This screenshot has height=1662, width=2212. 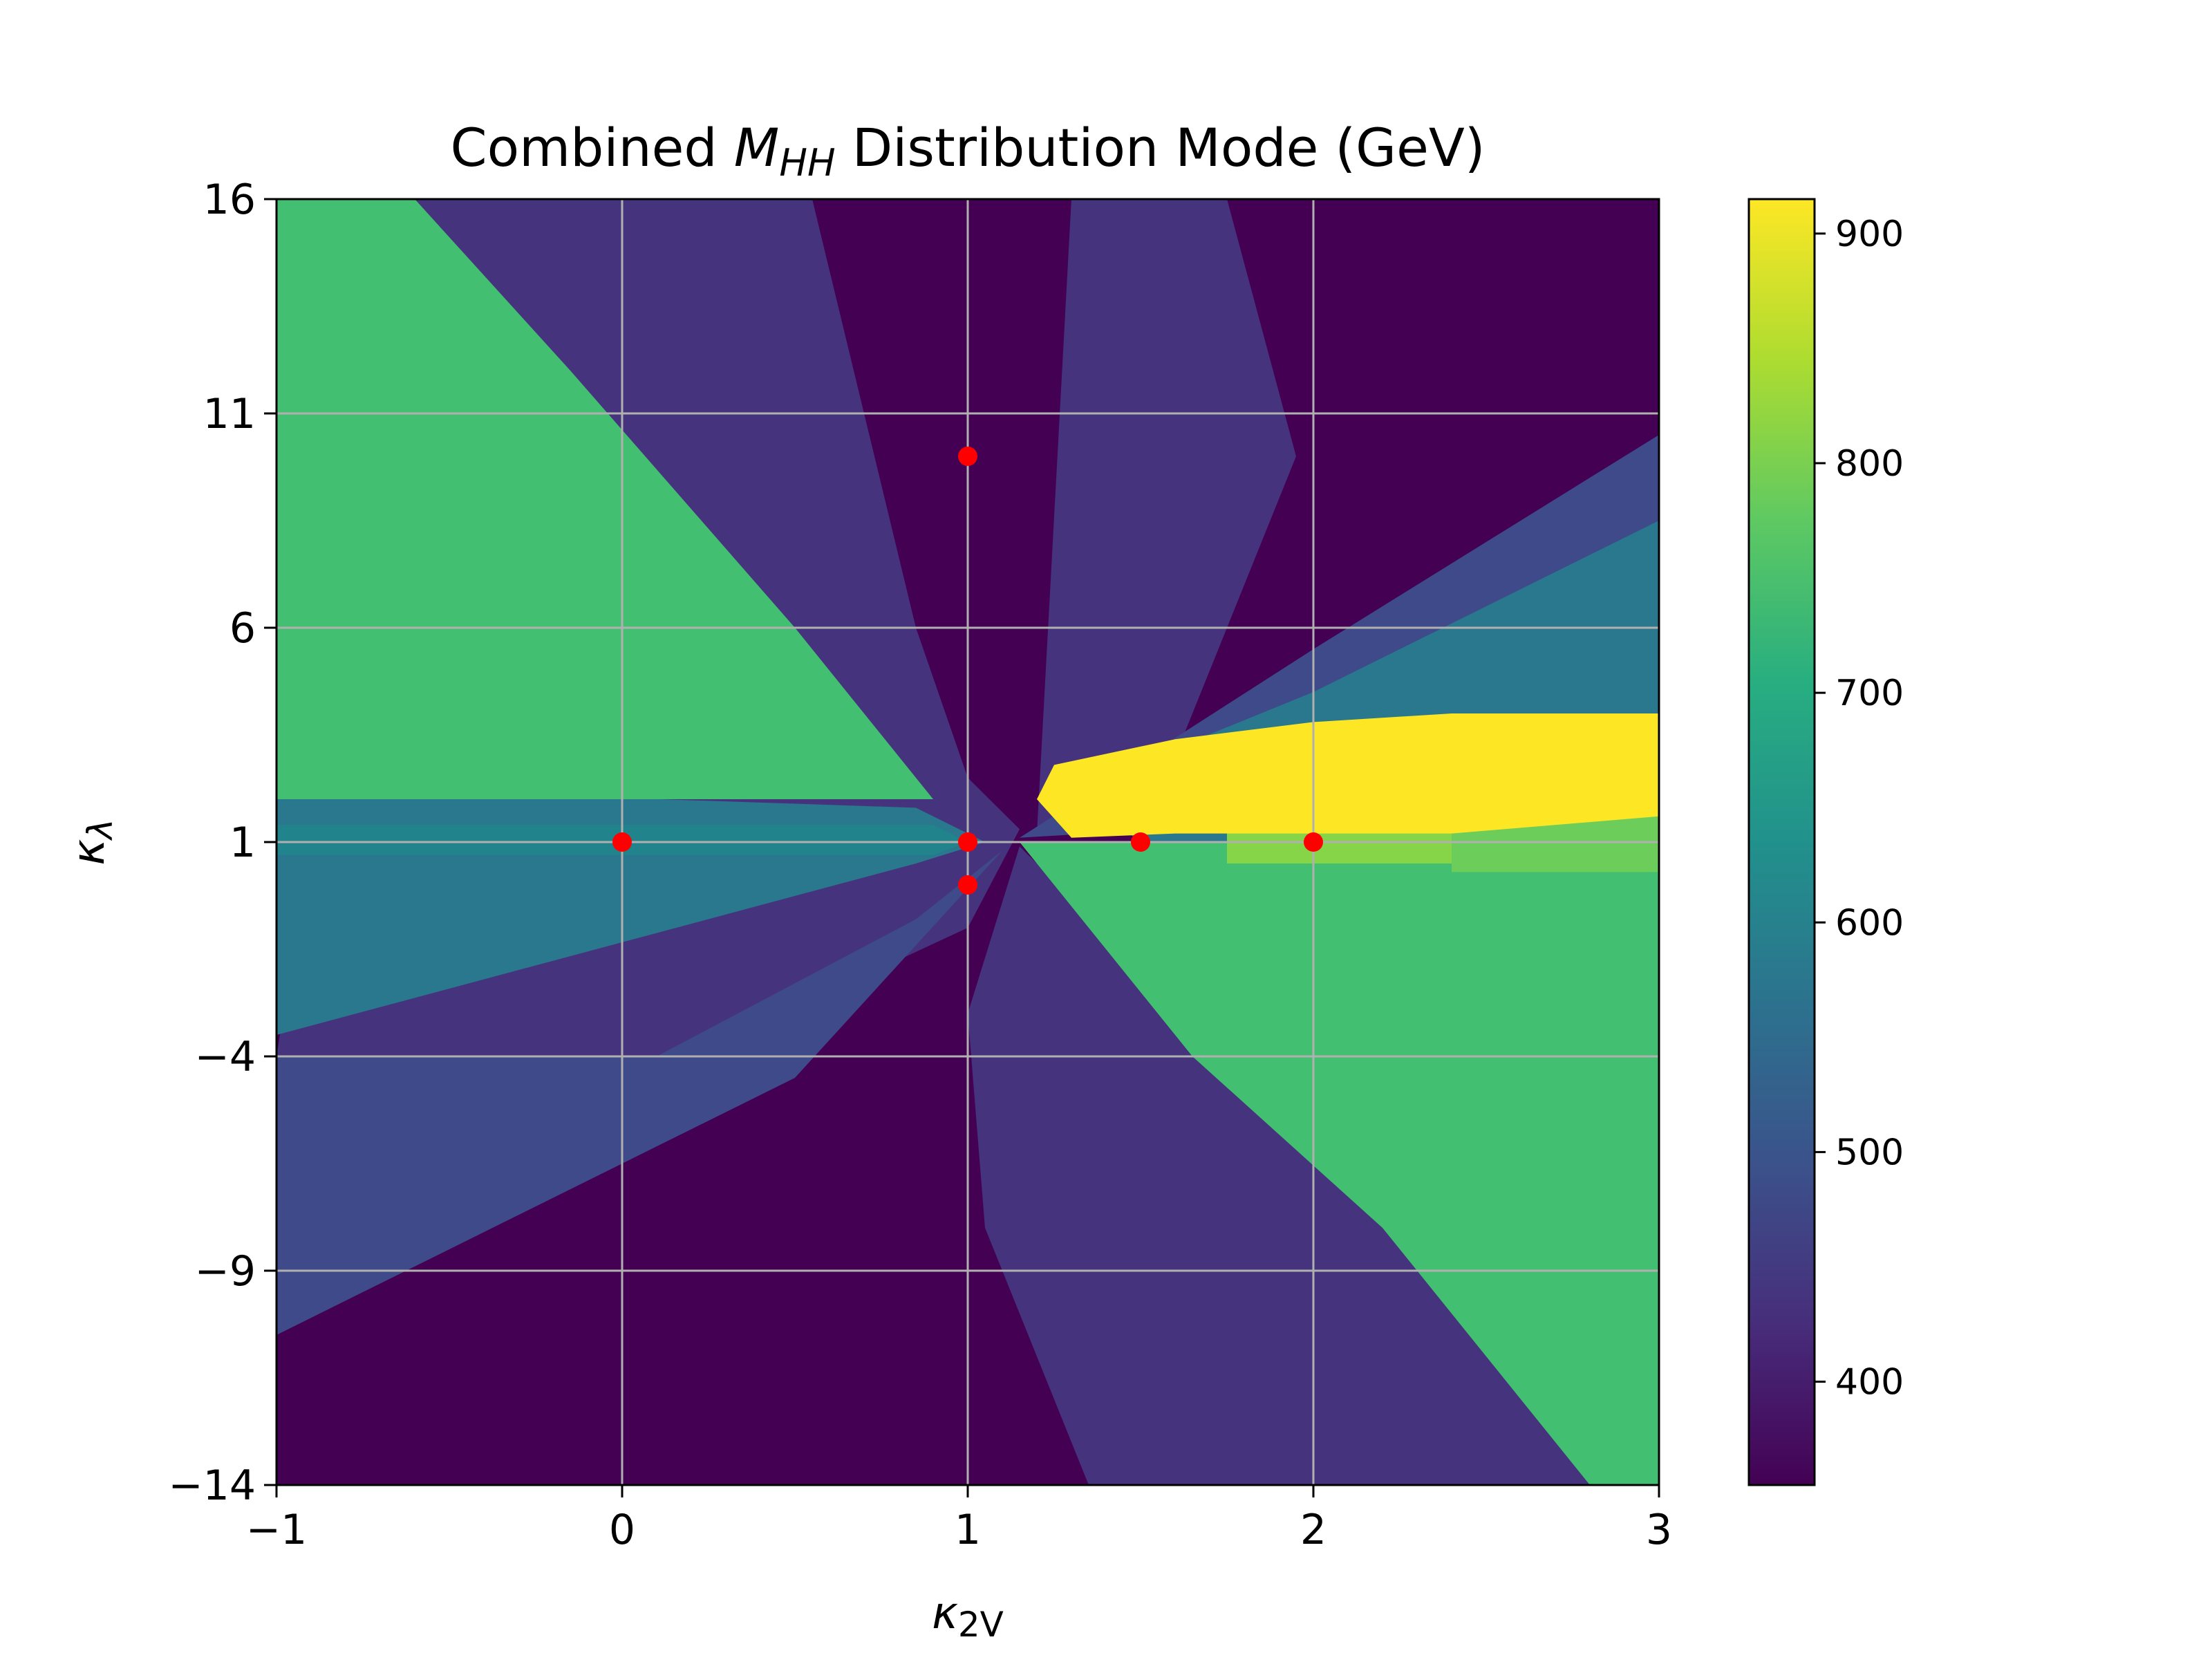 I want to click on y-tick-label-2: −4, so click(x=225, y=1057).